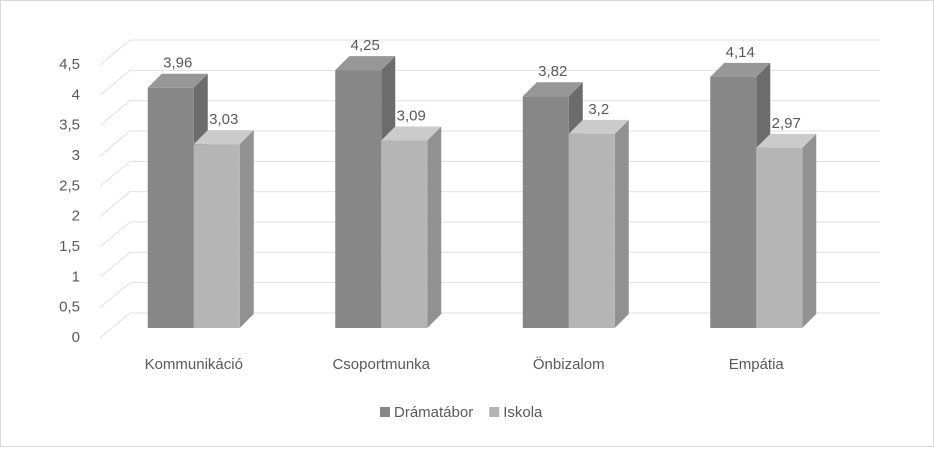 The height and width of the screenshot is (452, 934). Describe the element at coordinates (381, 364) in the screenshot. I see `x-tick-label: Csoportmunka` at that location.